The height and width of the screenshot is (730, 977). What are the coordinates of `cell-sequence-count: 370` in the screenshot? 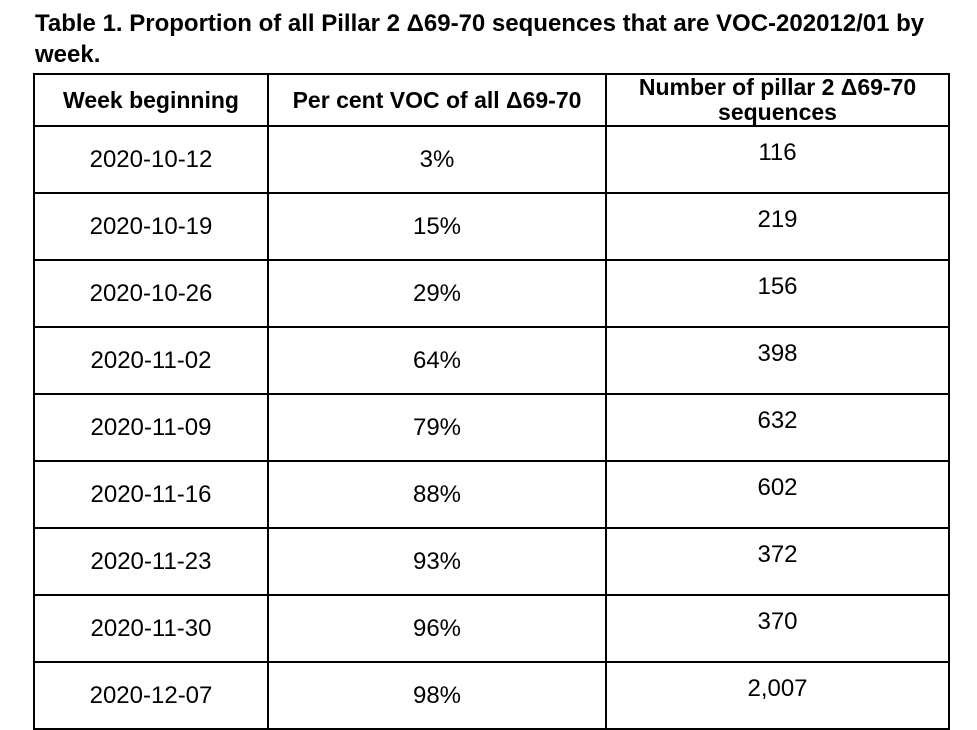 It's located at (777, 628).